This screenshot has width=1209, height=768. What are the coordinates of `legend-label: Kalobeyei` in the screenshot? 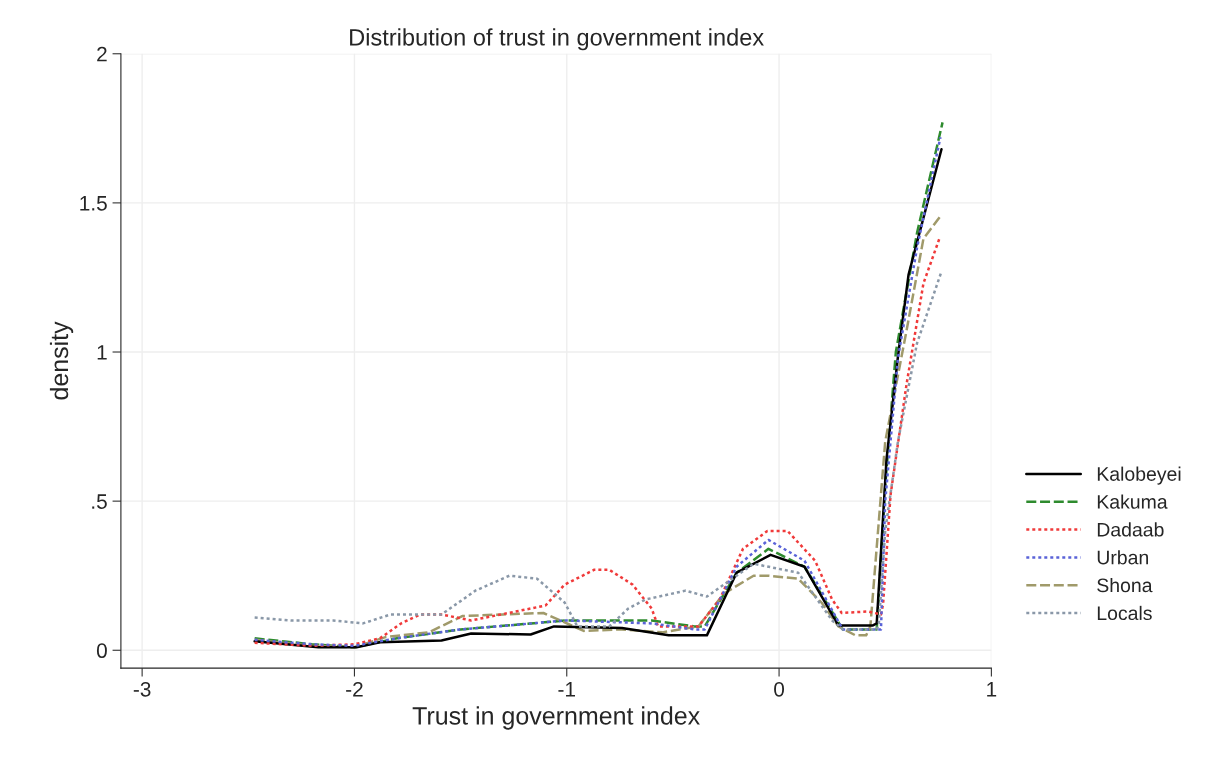 It's located at (1139, 475).